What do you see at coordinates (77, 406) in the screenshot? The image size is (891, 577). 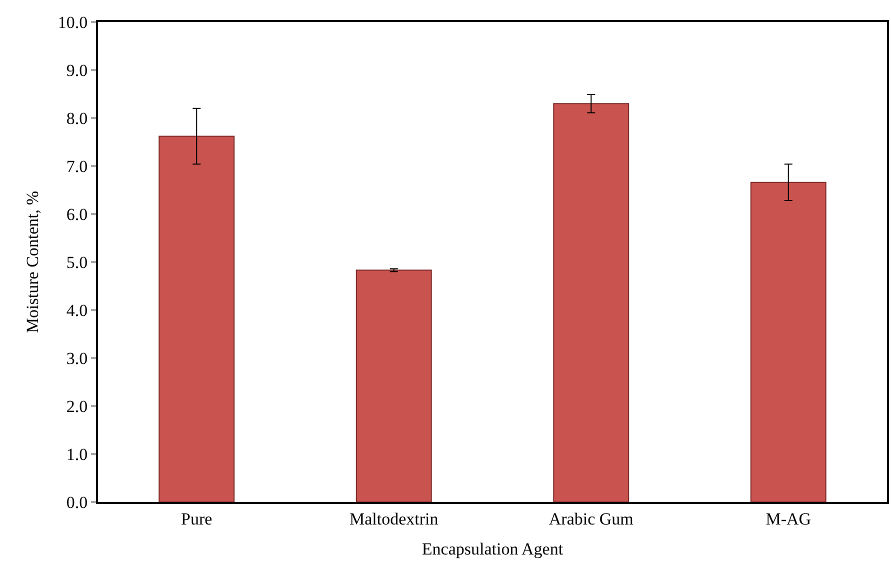 I see `y-tick-label: 2.0` at bounding box center [77, 406].